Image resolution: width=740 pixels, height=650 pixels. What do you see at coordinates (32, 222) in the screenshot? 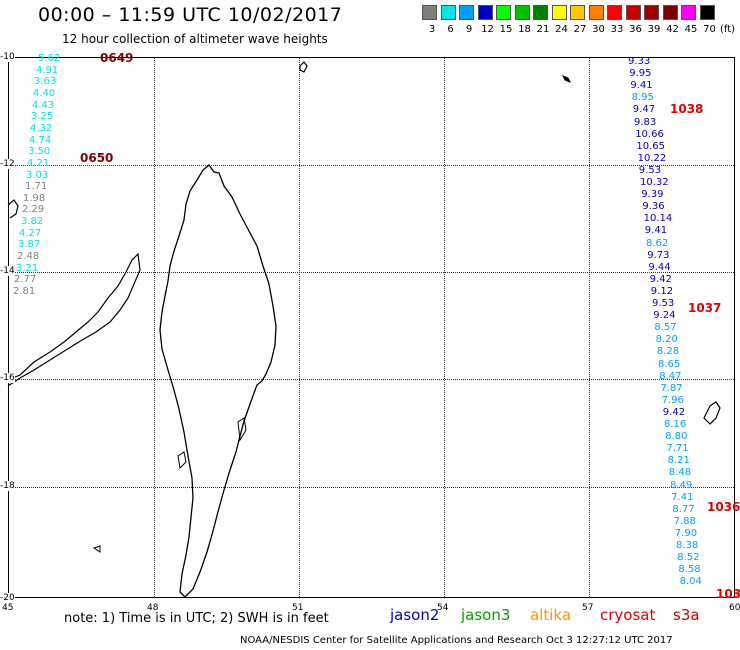
I see `wave-height-value: 3.82` at bounding box center [32, 222].